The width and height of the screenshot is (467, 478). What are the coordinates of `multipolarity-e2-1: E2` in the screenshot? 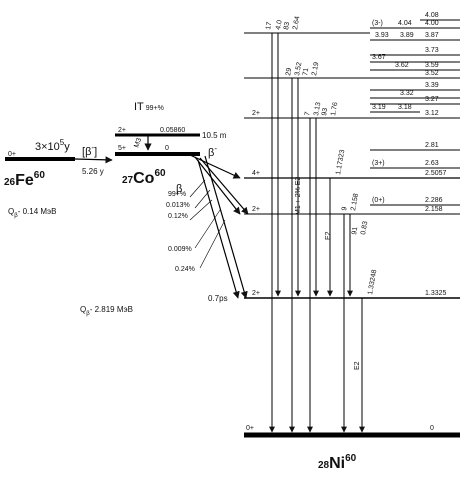 It's located at (328, 235).